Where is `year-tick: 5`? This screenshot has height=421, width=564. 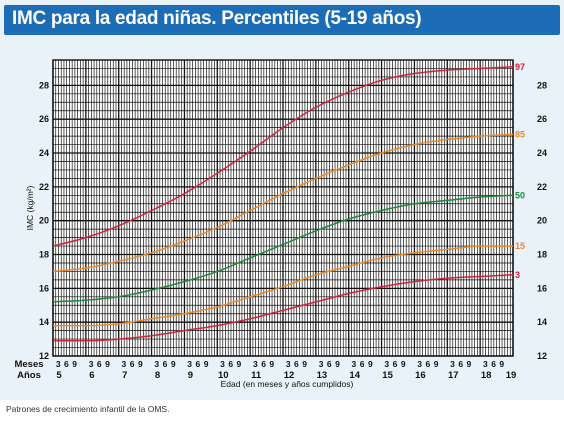
year-tick: 5 is located at coordinates (59, 375).